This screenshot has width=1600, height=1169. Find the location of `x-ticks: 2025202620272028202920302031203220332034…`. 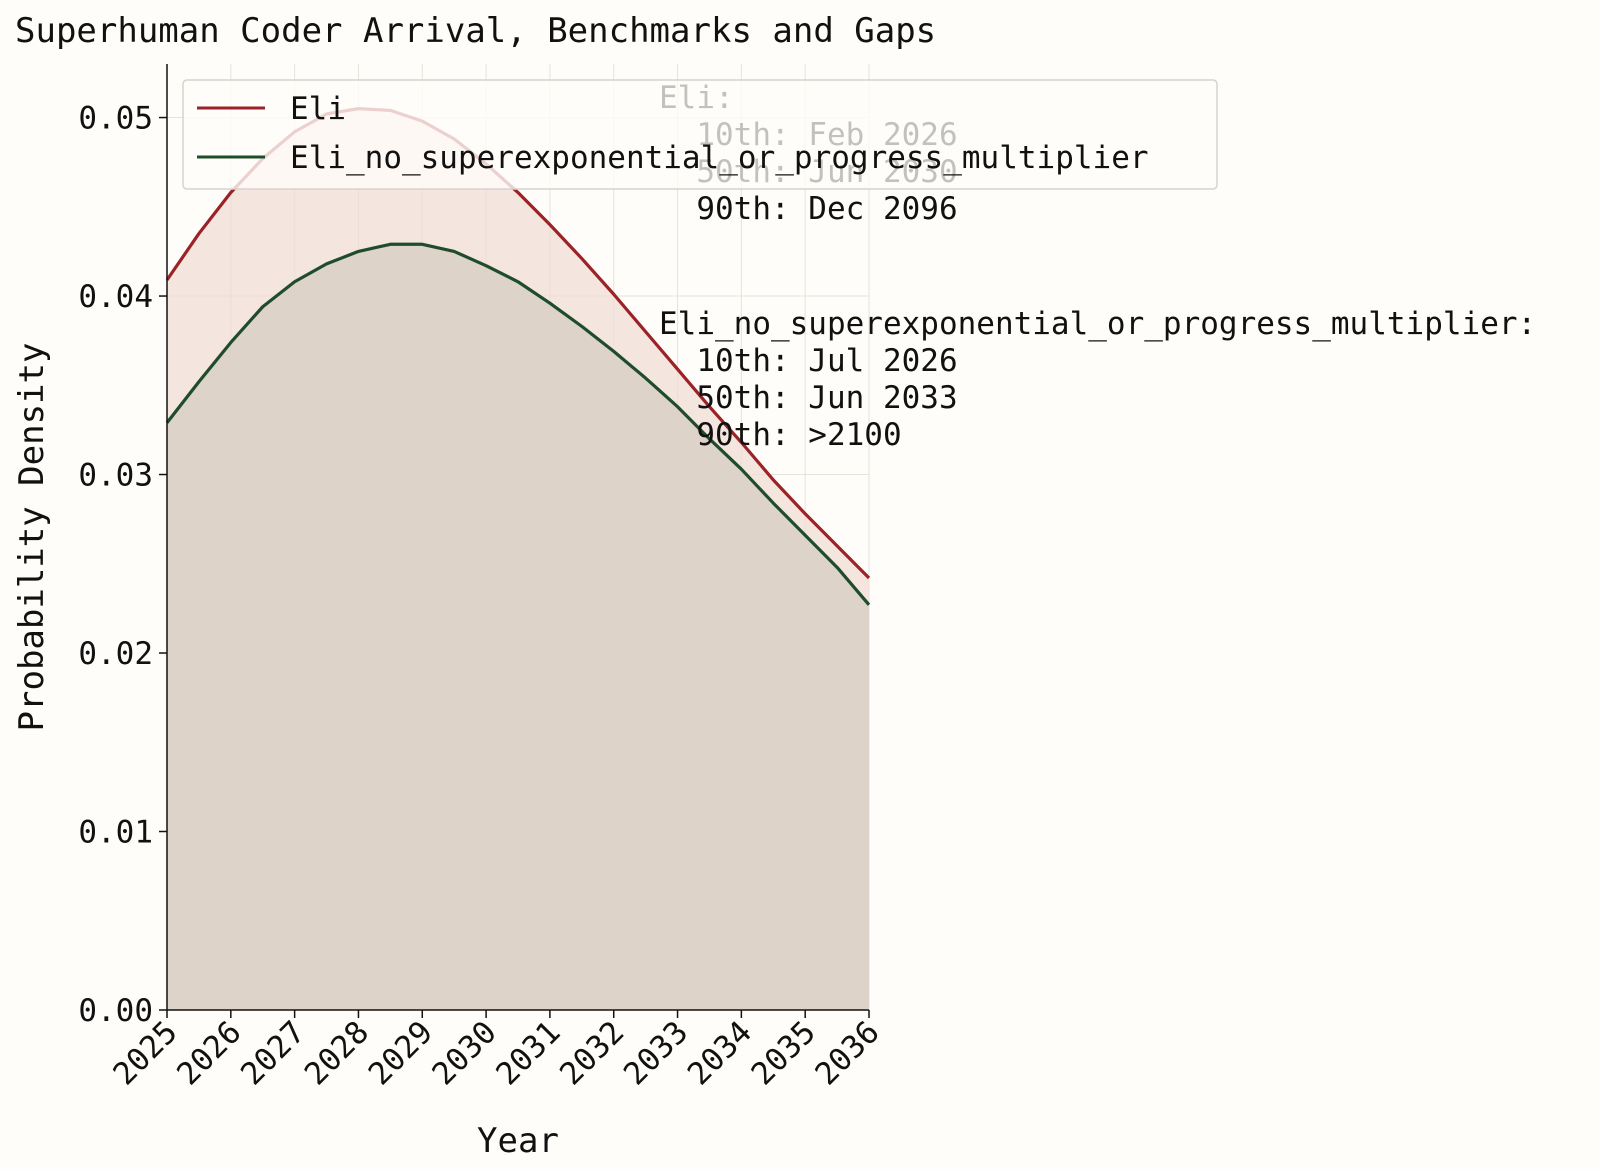

x-ticks: 2025202620272028202920302031203220332034… is located at coordinates (496, 1051).